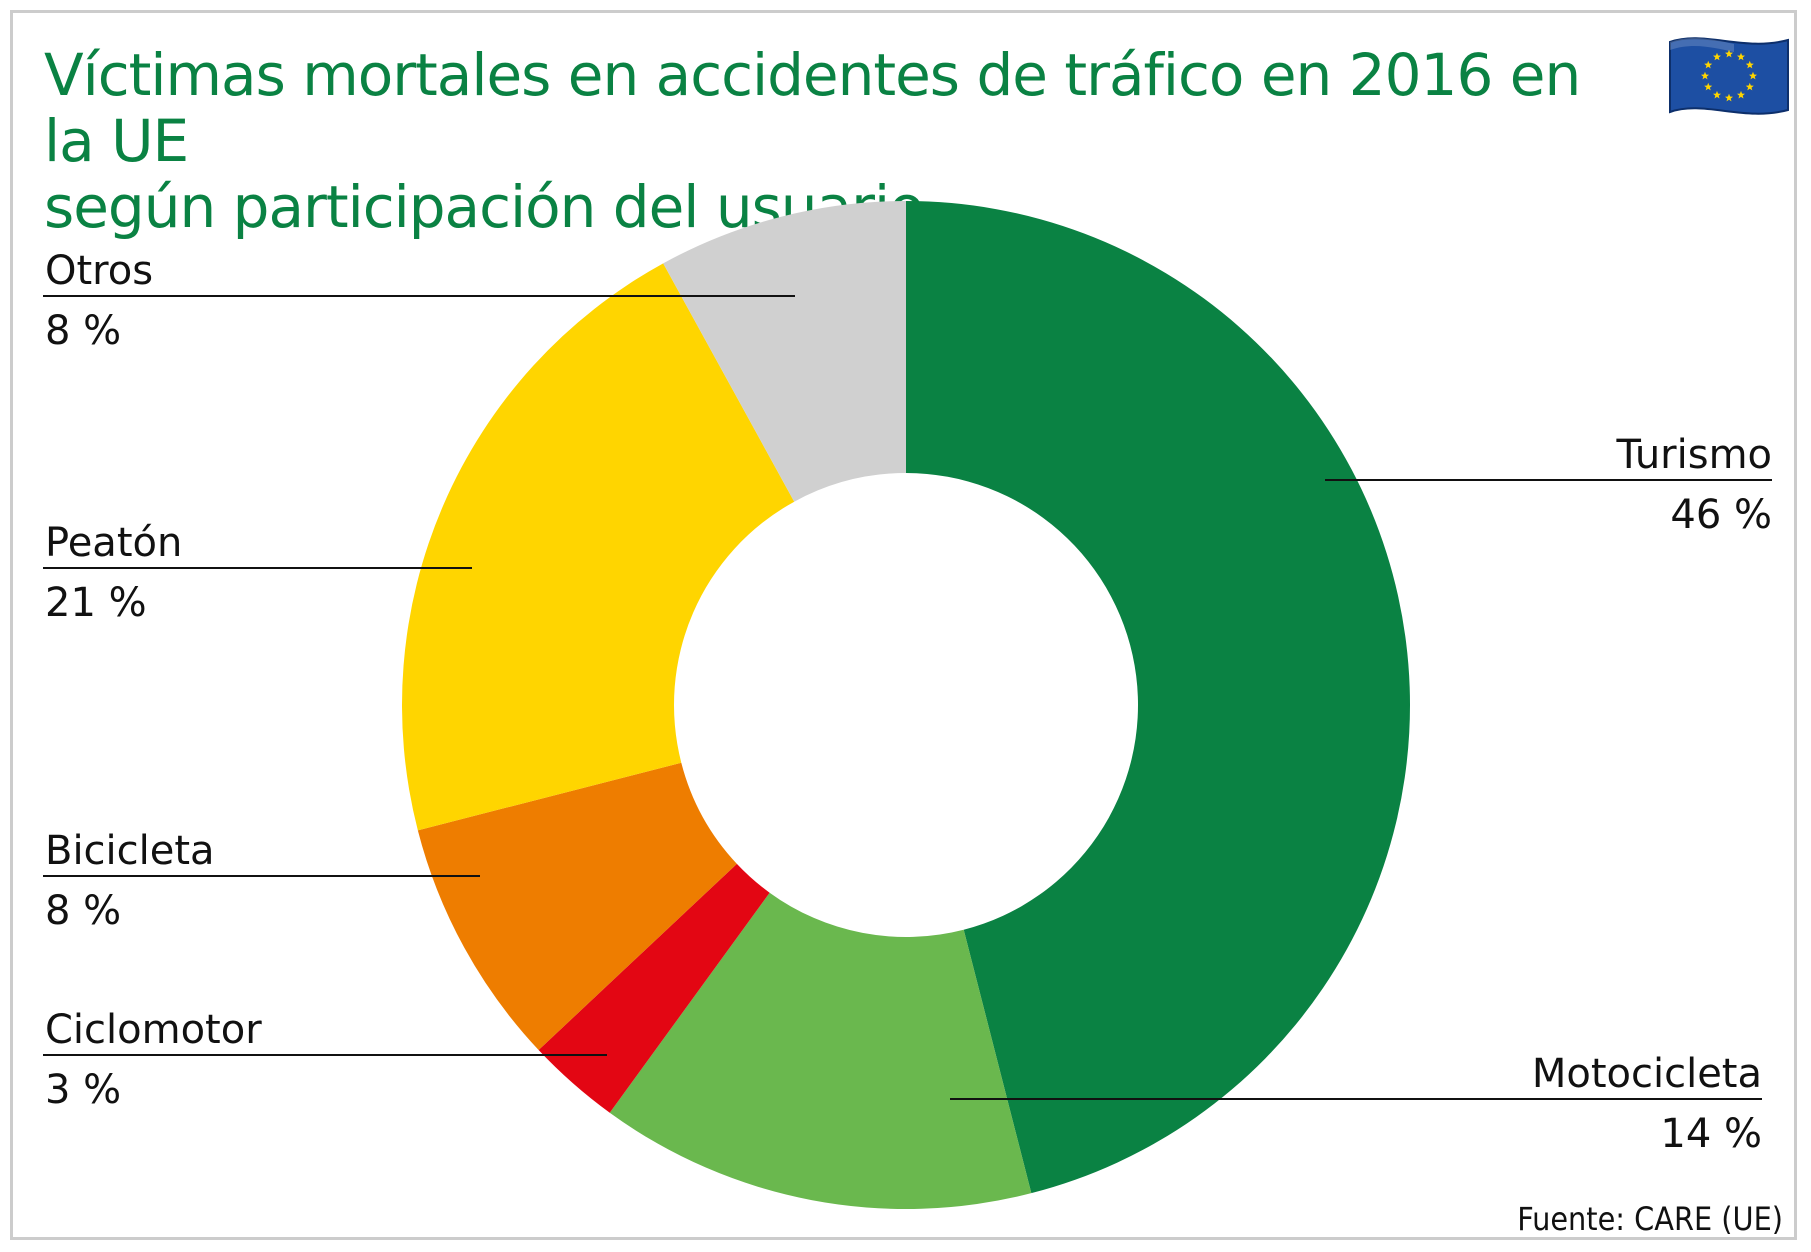 This screenshot has height=1252, width=1811. Describe the element at coordinates (83, 1090) in the screenshot. I see `slice-value-ciclomotor: 3 %` at that location.